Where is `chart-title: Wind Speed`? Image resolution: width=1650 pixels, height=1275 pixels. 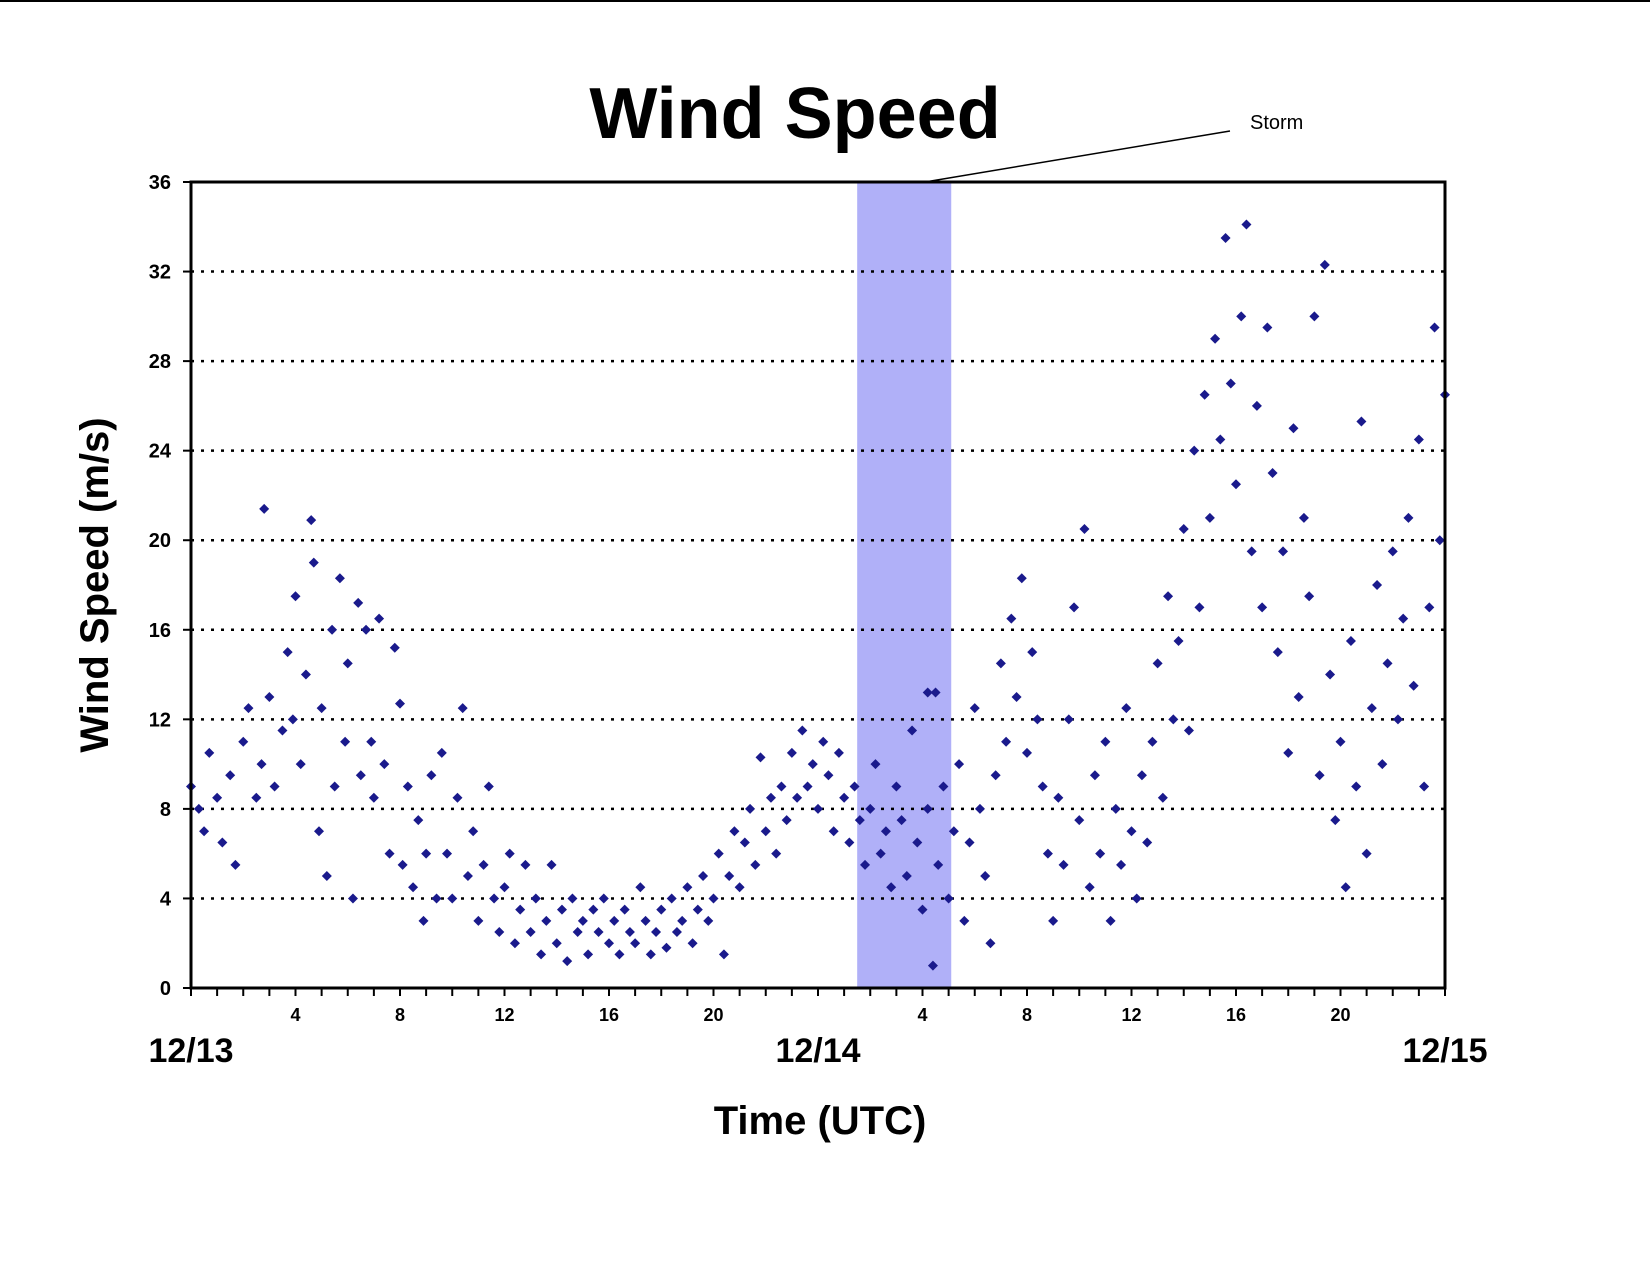 chart-title: Wind Speed is located at coordinates (794, 114).